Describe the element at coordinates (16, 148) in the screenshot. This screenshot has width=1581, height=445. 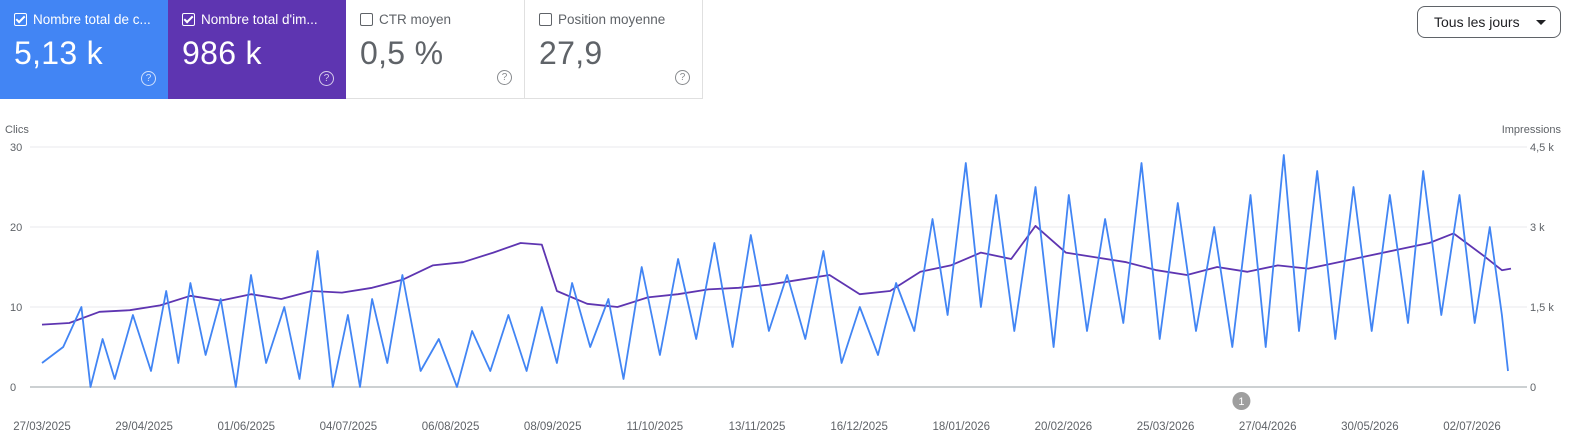
I see `left-tick-label: 30` at that location.